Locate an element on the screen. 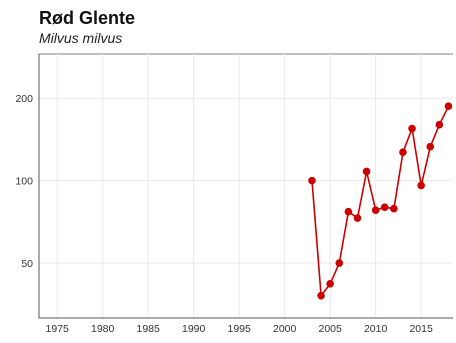  x-tick-label: 2005 is located at coordinates (330, 329).